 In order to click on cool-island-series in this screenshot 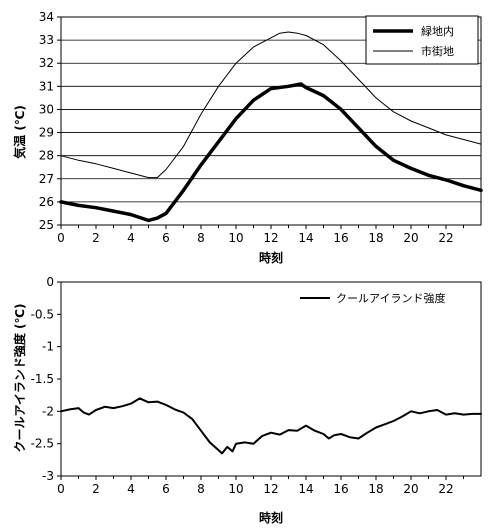, I will do `click(271, 426)`.